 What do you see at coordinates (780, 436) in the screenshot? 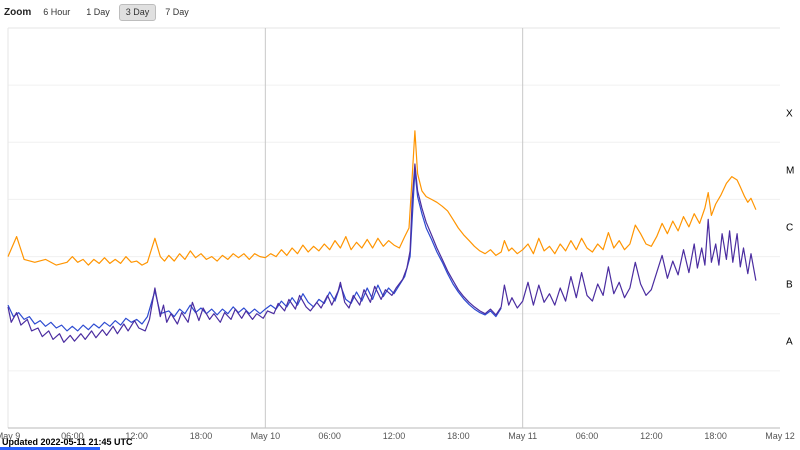
I see `x-axis-tick-label: May 12` at bounding box center [780, 436].